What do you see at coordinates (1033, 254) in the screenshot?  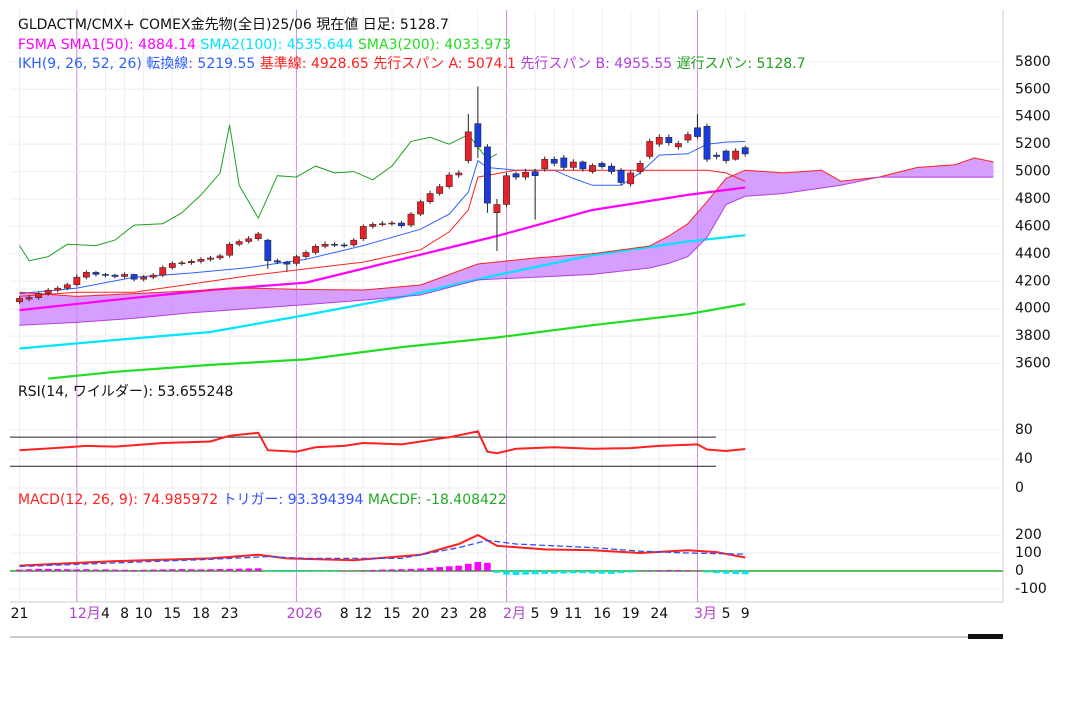 I see `y-tick-label: 4400` at bounding box center [1033, 254].